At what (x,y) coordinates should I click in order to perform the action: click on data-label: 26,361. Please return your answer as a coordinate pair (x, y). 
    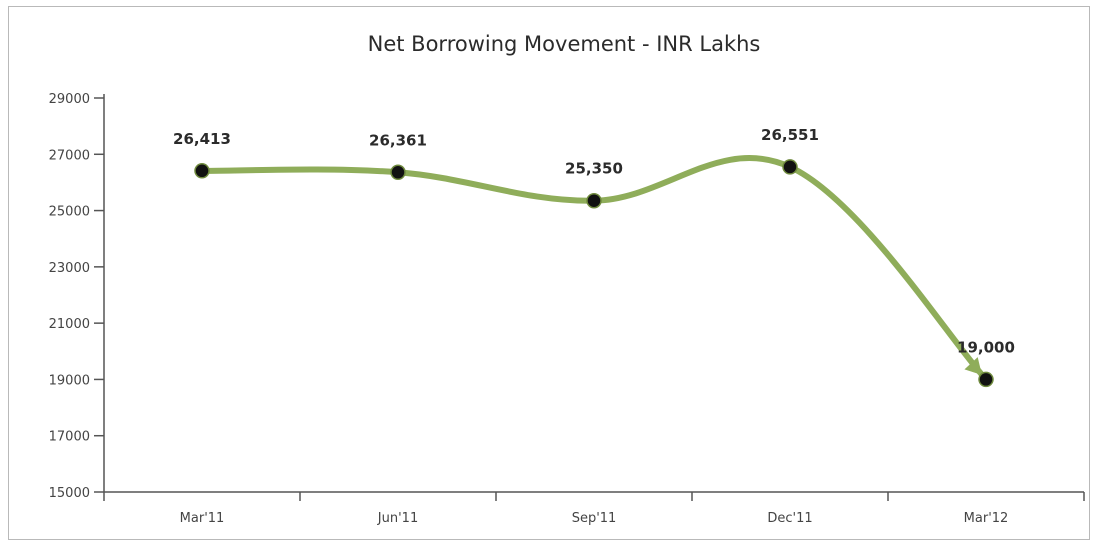
    Looking at the image, I should click on (398, 140).